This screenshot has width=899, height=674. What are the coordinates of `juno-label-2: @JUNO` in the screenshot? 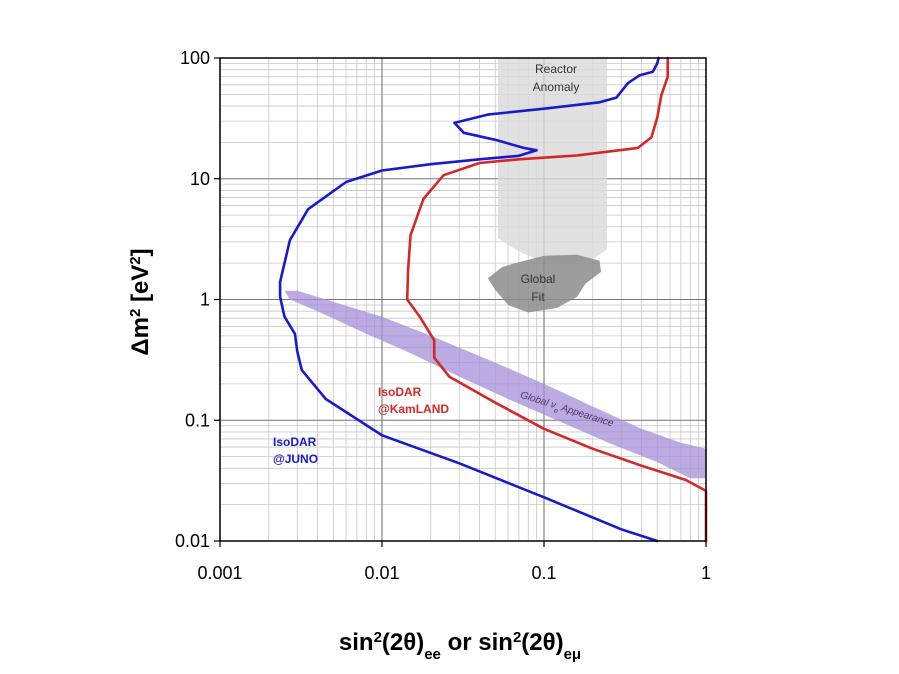 It's located at (295, 459).